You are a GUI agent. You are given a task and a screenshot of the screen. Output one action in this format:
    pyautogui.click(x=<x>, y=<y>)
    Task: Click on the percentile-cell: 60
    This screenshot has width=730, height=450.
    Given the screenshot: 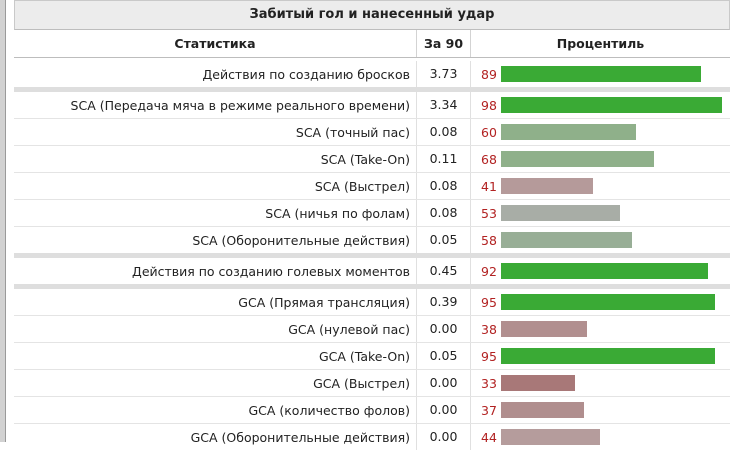 What is the action you would take?
    pyautogui.click(x=600, y=132)
    